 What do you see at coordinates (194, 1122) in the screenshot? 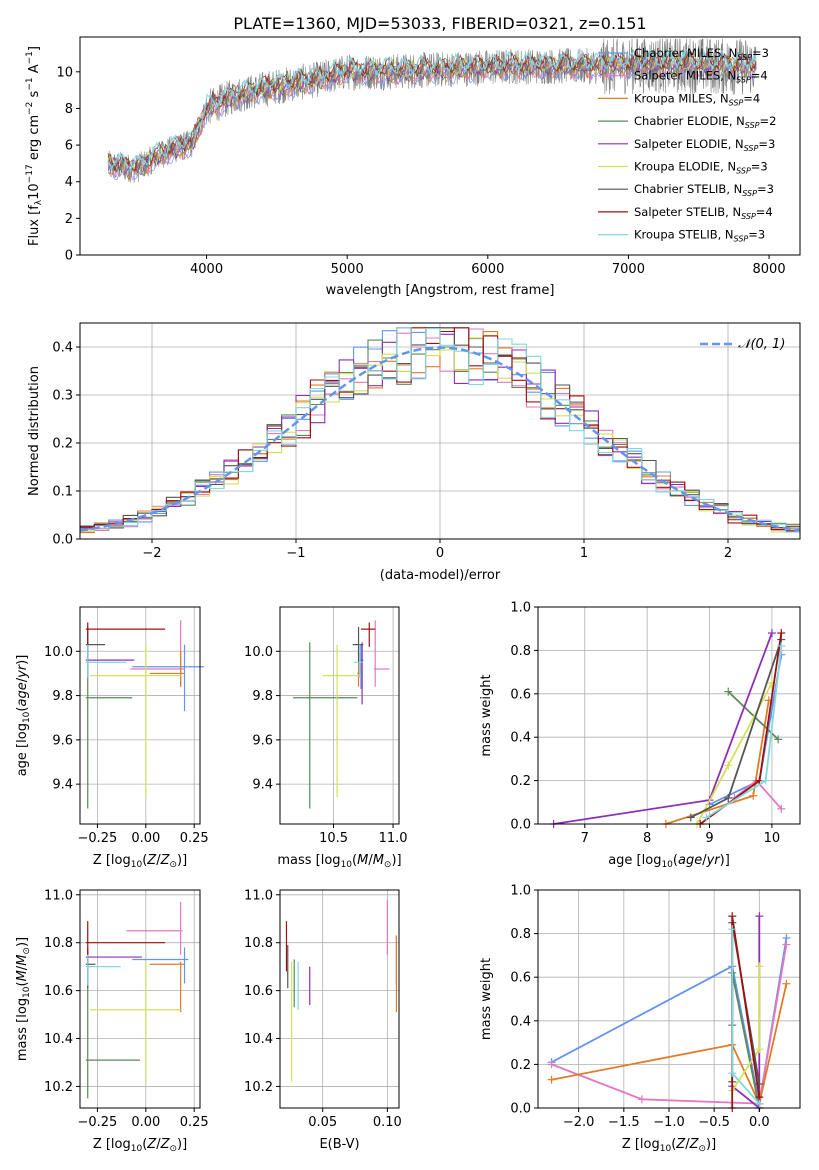
I see `x-tick-label: 0.25` at bounding box center [194, 1122].